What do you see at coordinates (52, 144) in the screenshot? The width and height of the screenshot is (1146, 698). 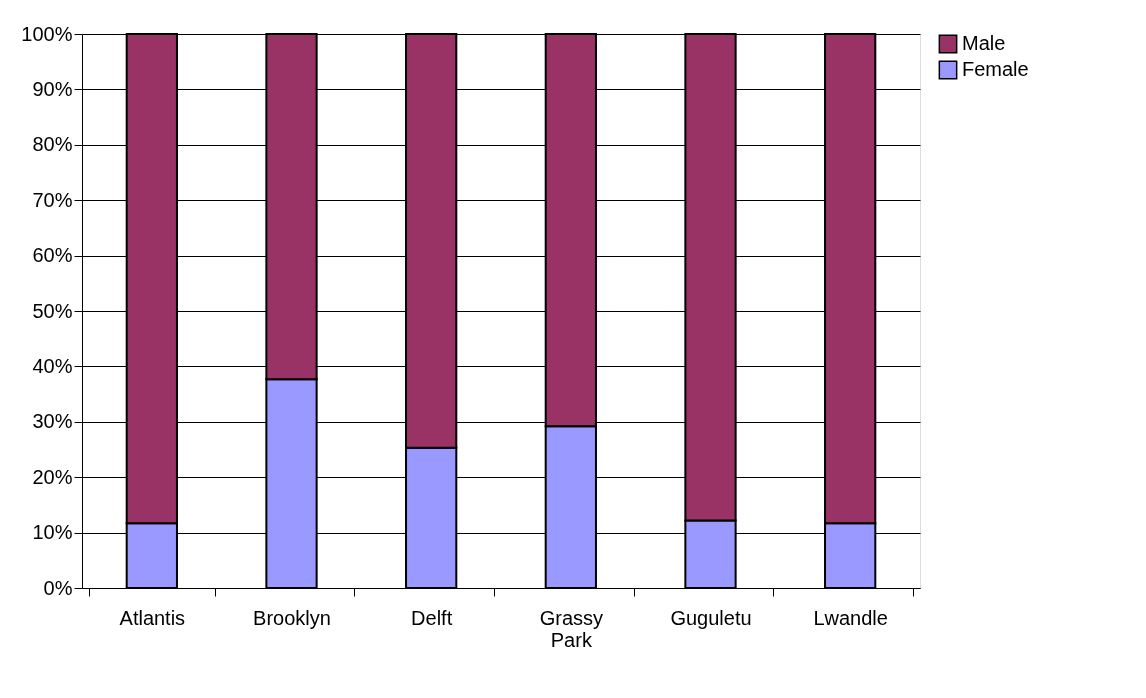 I see `y-tick-label: 80%` at bounding box center [52, 144].